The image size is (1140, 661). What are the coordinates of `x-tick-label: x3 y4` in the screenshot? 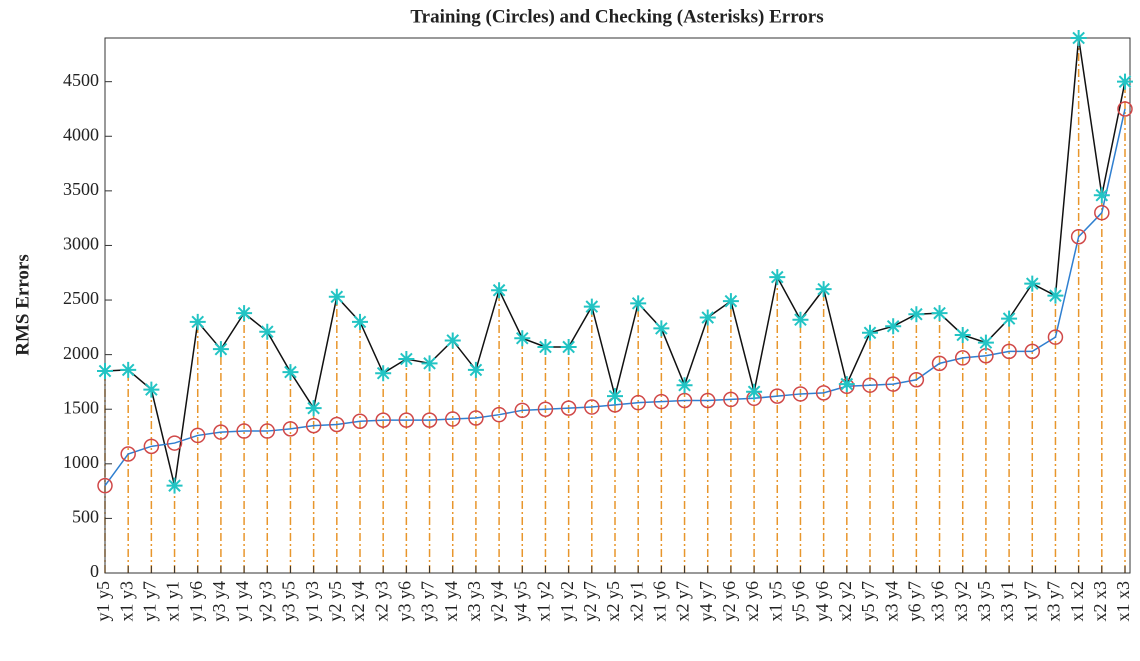 It's located at (891, 601).